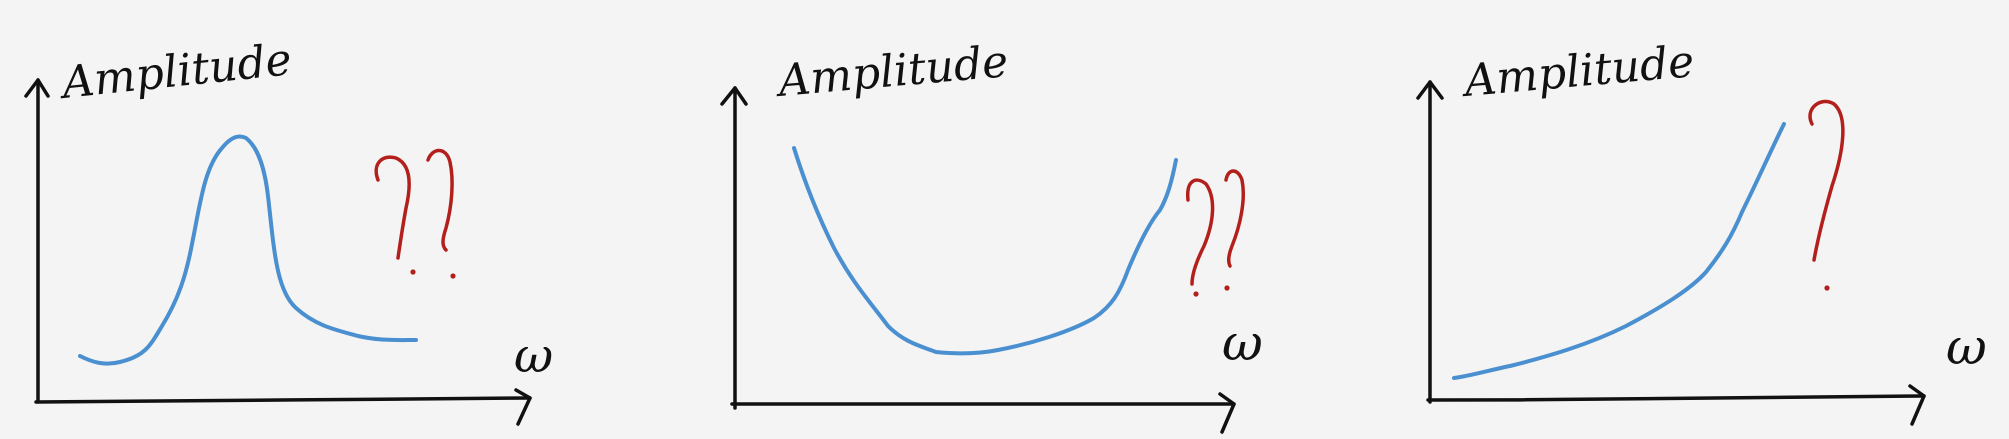  Describe the element at coordinates (734, 96) in the screenshot. I see `panel-2-y-arrowhead` at that location.